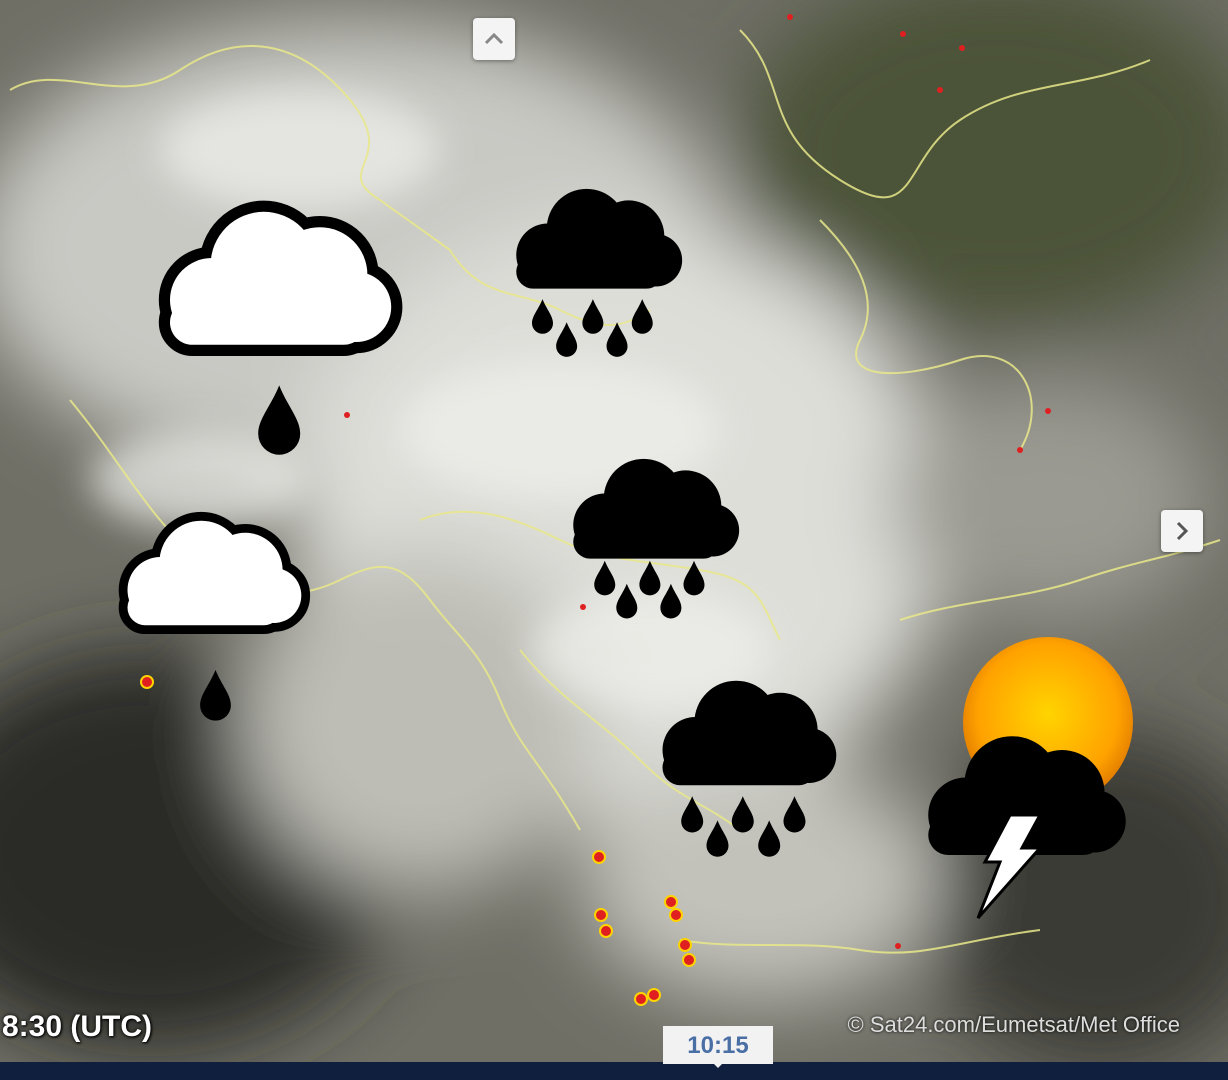 The width and height of the screenshot is (1228, 1080). Describe the element at coordinates (718, 1047) in the screenshot. I see `timeline-current-time: 10:15` at that location.